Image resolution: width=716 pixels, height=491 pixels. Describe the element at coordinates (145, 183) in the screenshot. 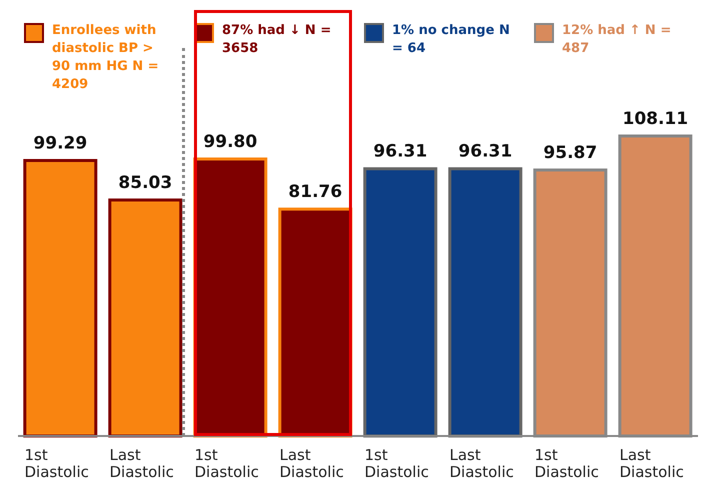

I see `data-label: 85.03` at that location.